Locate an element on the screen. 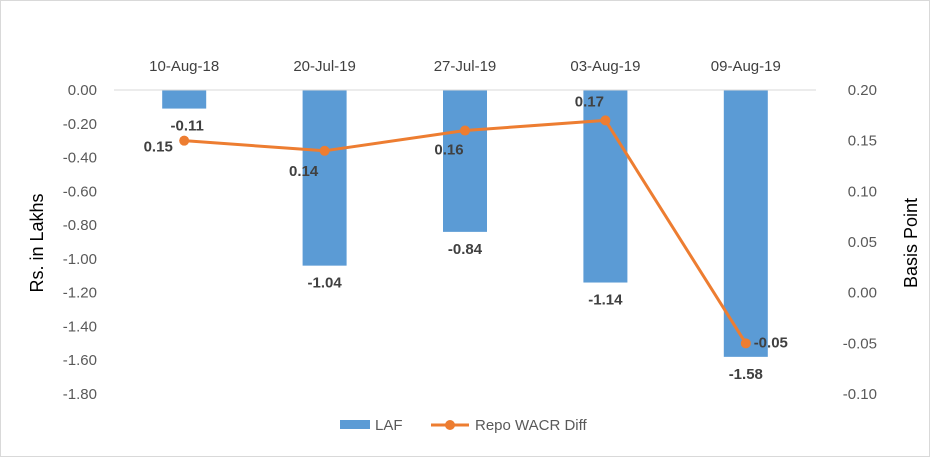  y-tick-label-left: -1.80 is located at coordinates (80, 394).